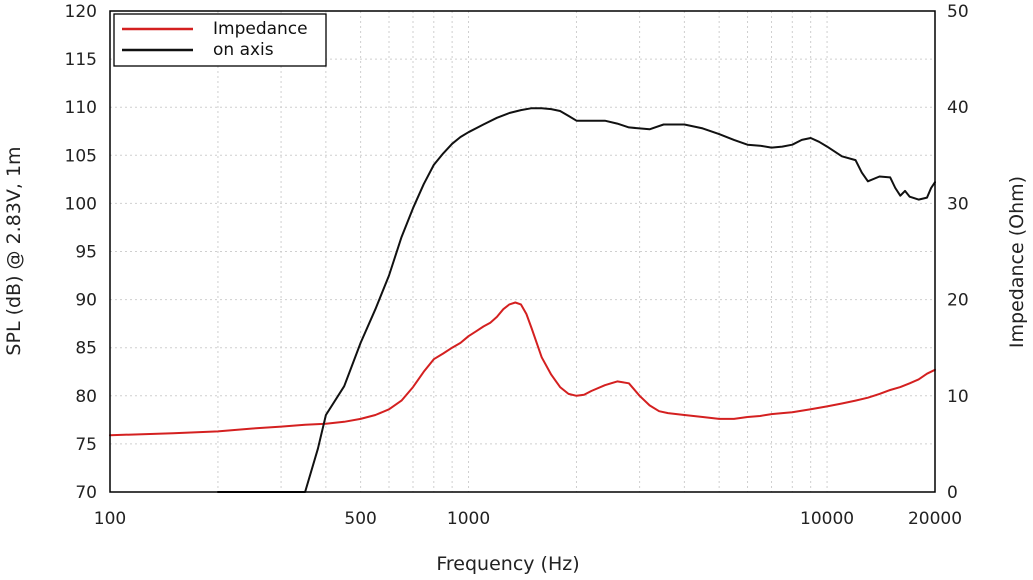 The height and width of the screenshot is (580, 1033). What do you see at coordinates (86, 349) in the screenshot?
I see `y-tick-label: 85` at bounding box center [86, 349].